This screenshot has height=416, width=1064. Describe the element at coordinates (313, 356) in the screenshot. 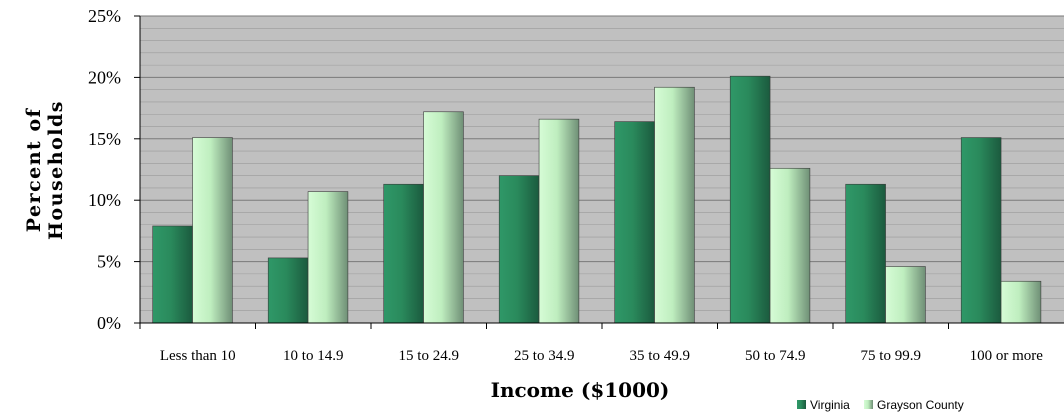

I see `x-tick-label: 10 to 14.9` at that location.